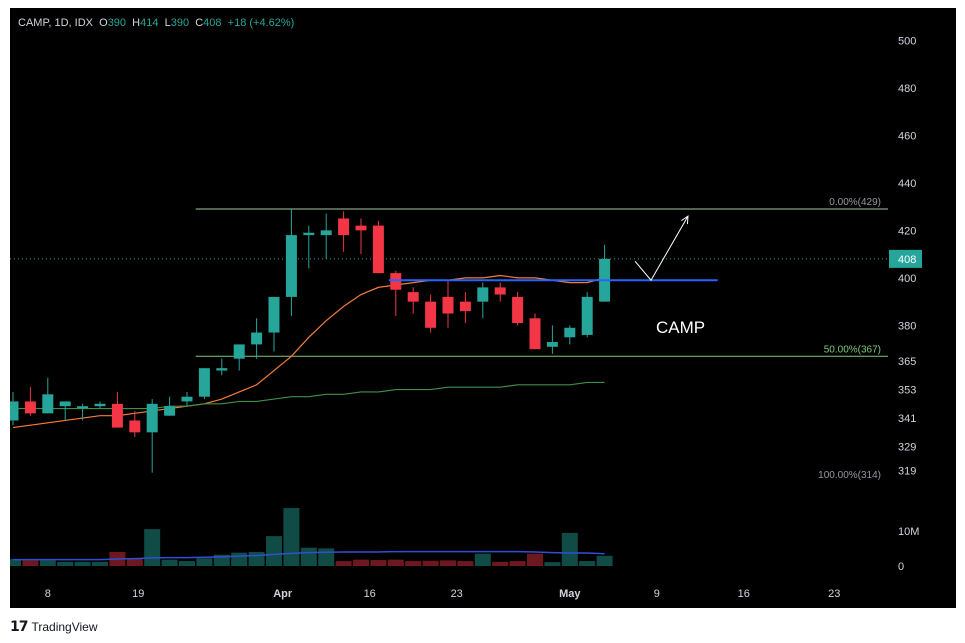  I want to click on price-tick-label: 341, so click(907, 419).